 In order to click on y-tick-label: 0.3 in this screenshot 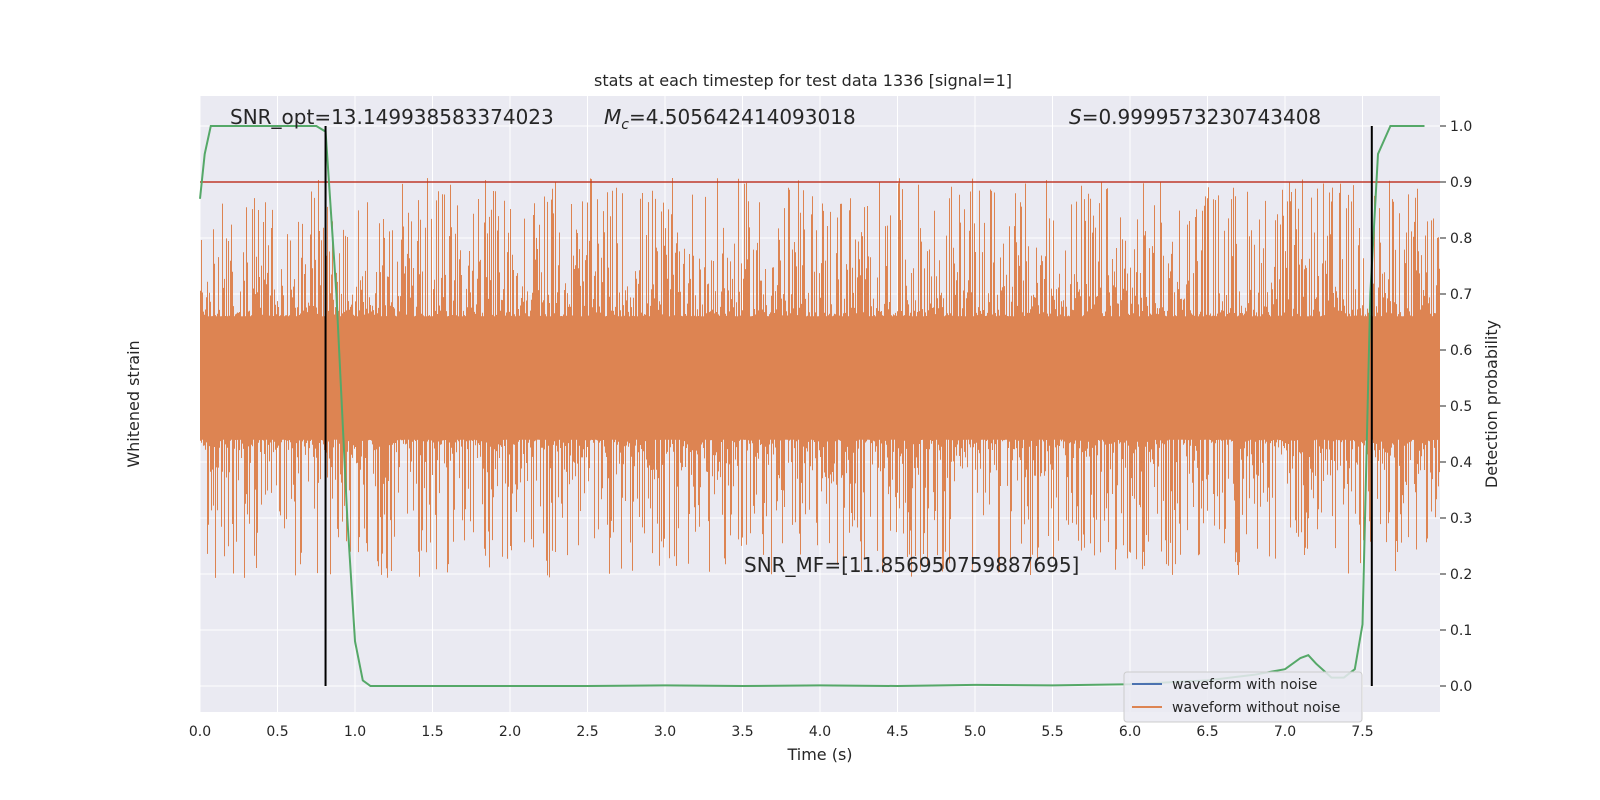, I will do `click(1461, 519)`.